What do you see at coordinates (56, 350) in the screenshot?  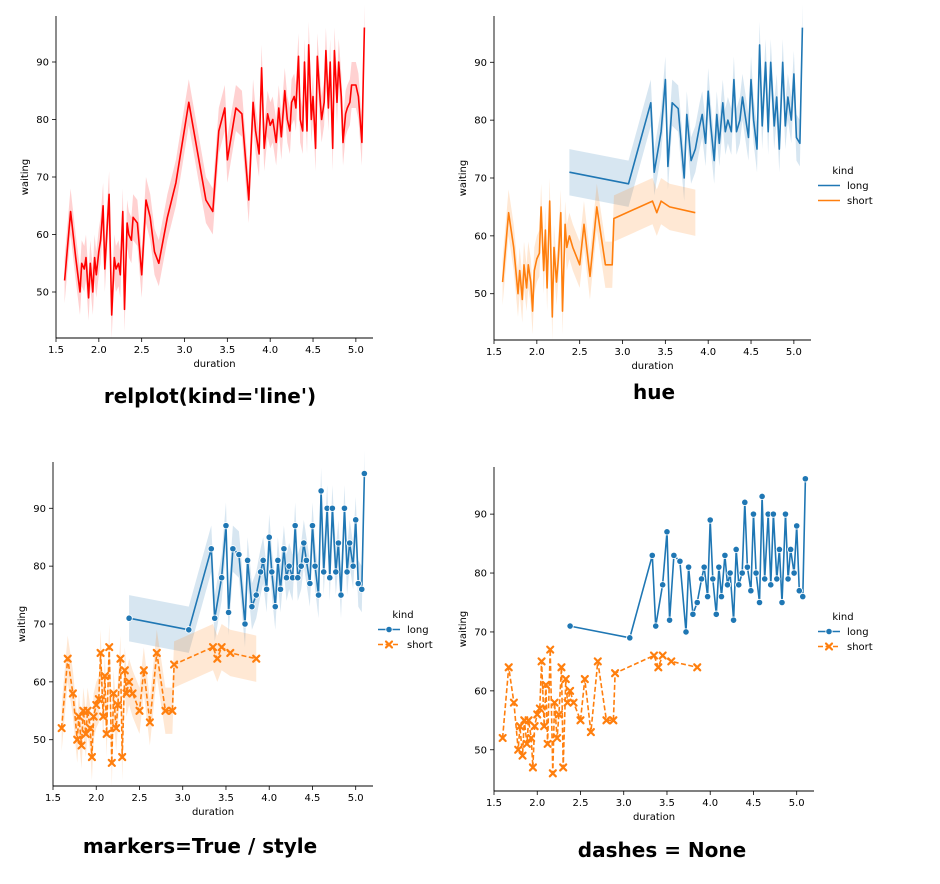 I see `x-tick-label: 1.5` at bounding box center [56, 350].